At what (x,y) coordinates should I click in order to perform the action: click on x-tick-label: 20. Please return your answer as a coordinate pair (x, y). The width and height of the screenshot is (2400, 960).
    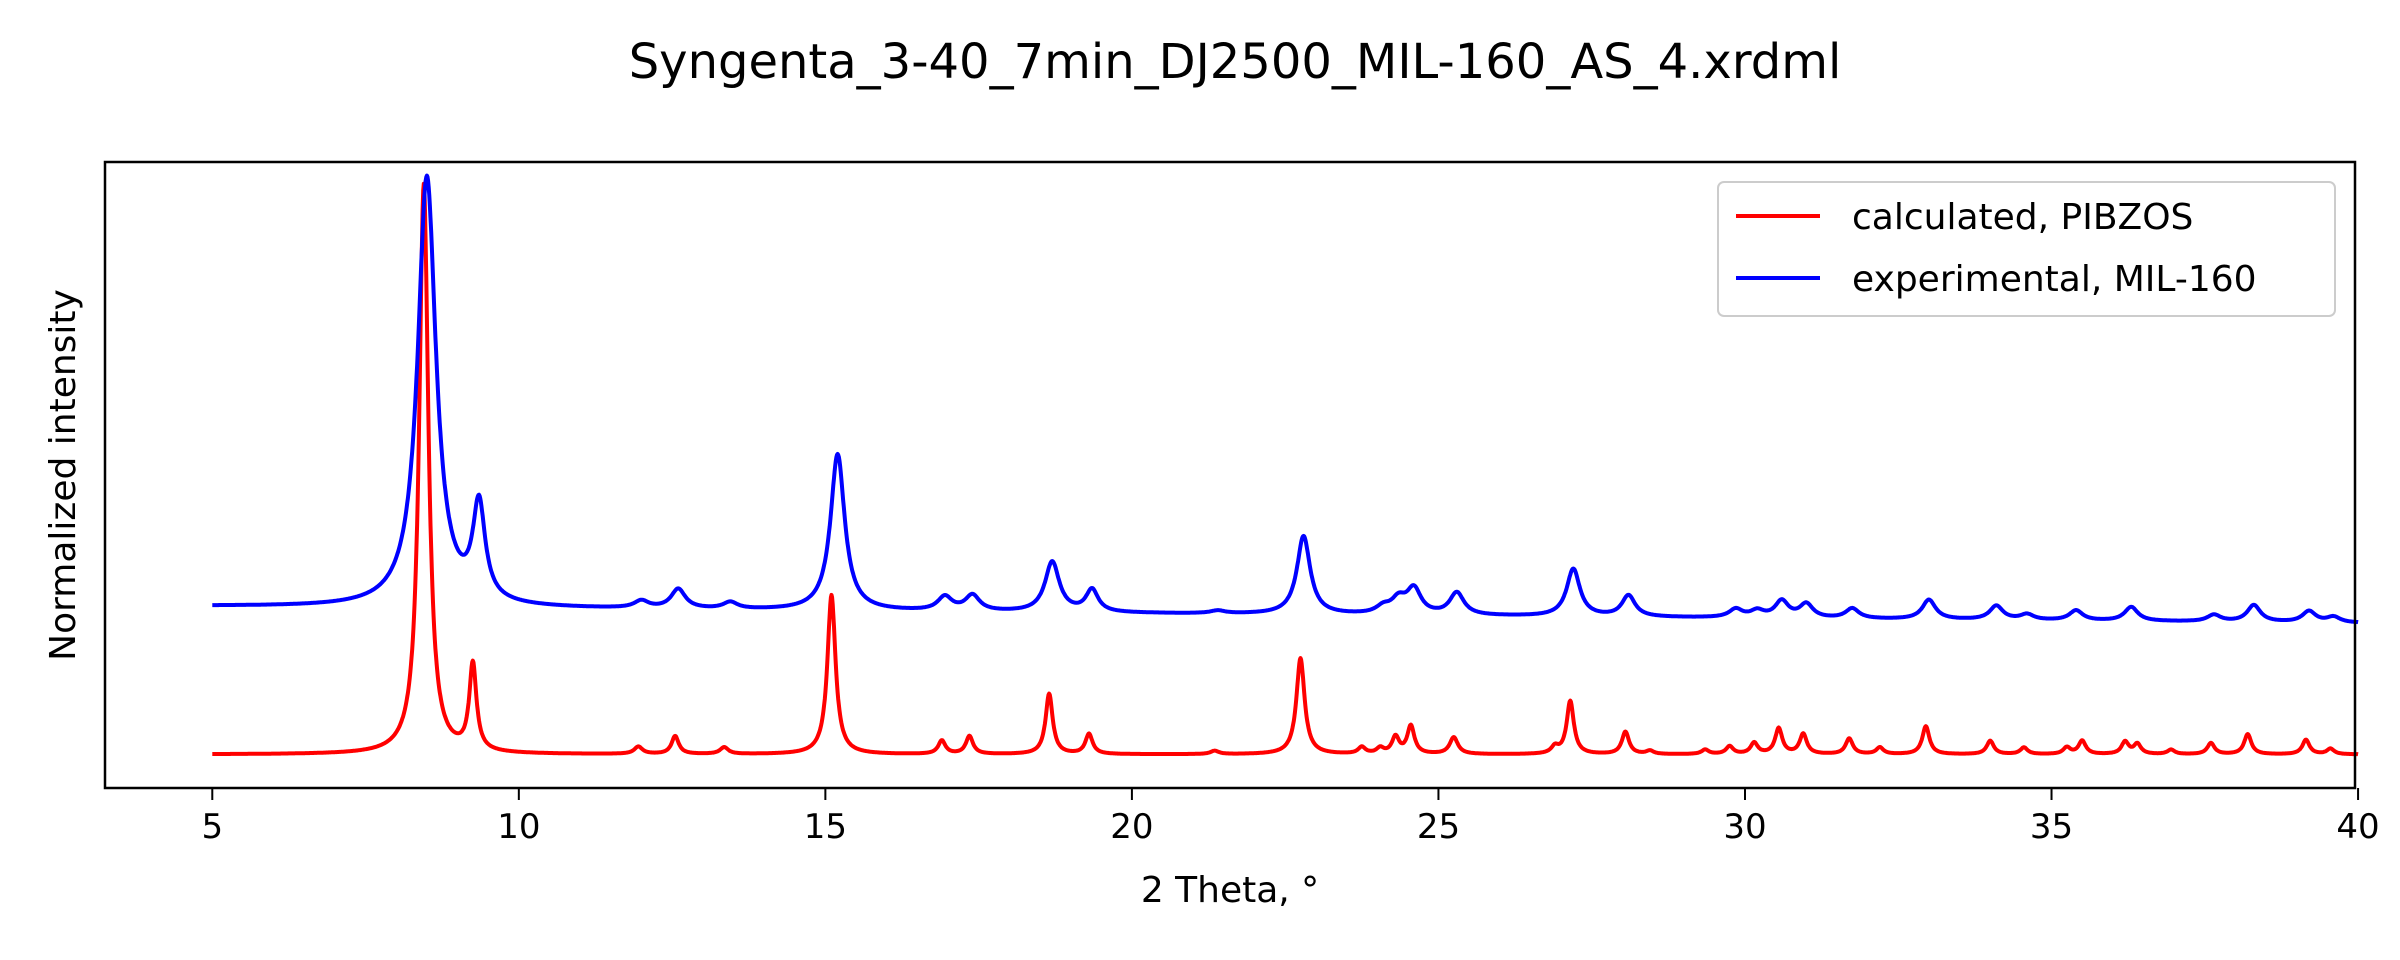
    Looking at the image, I should click on (1131, 827).